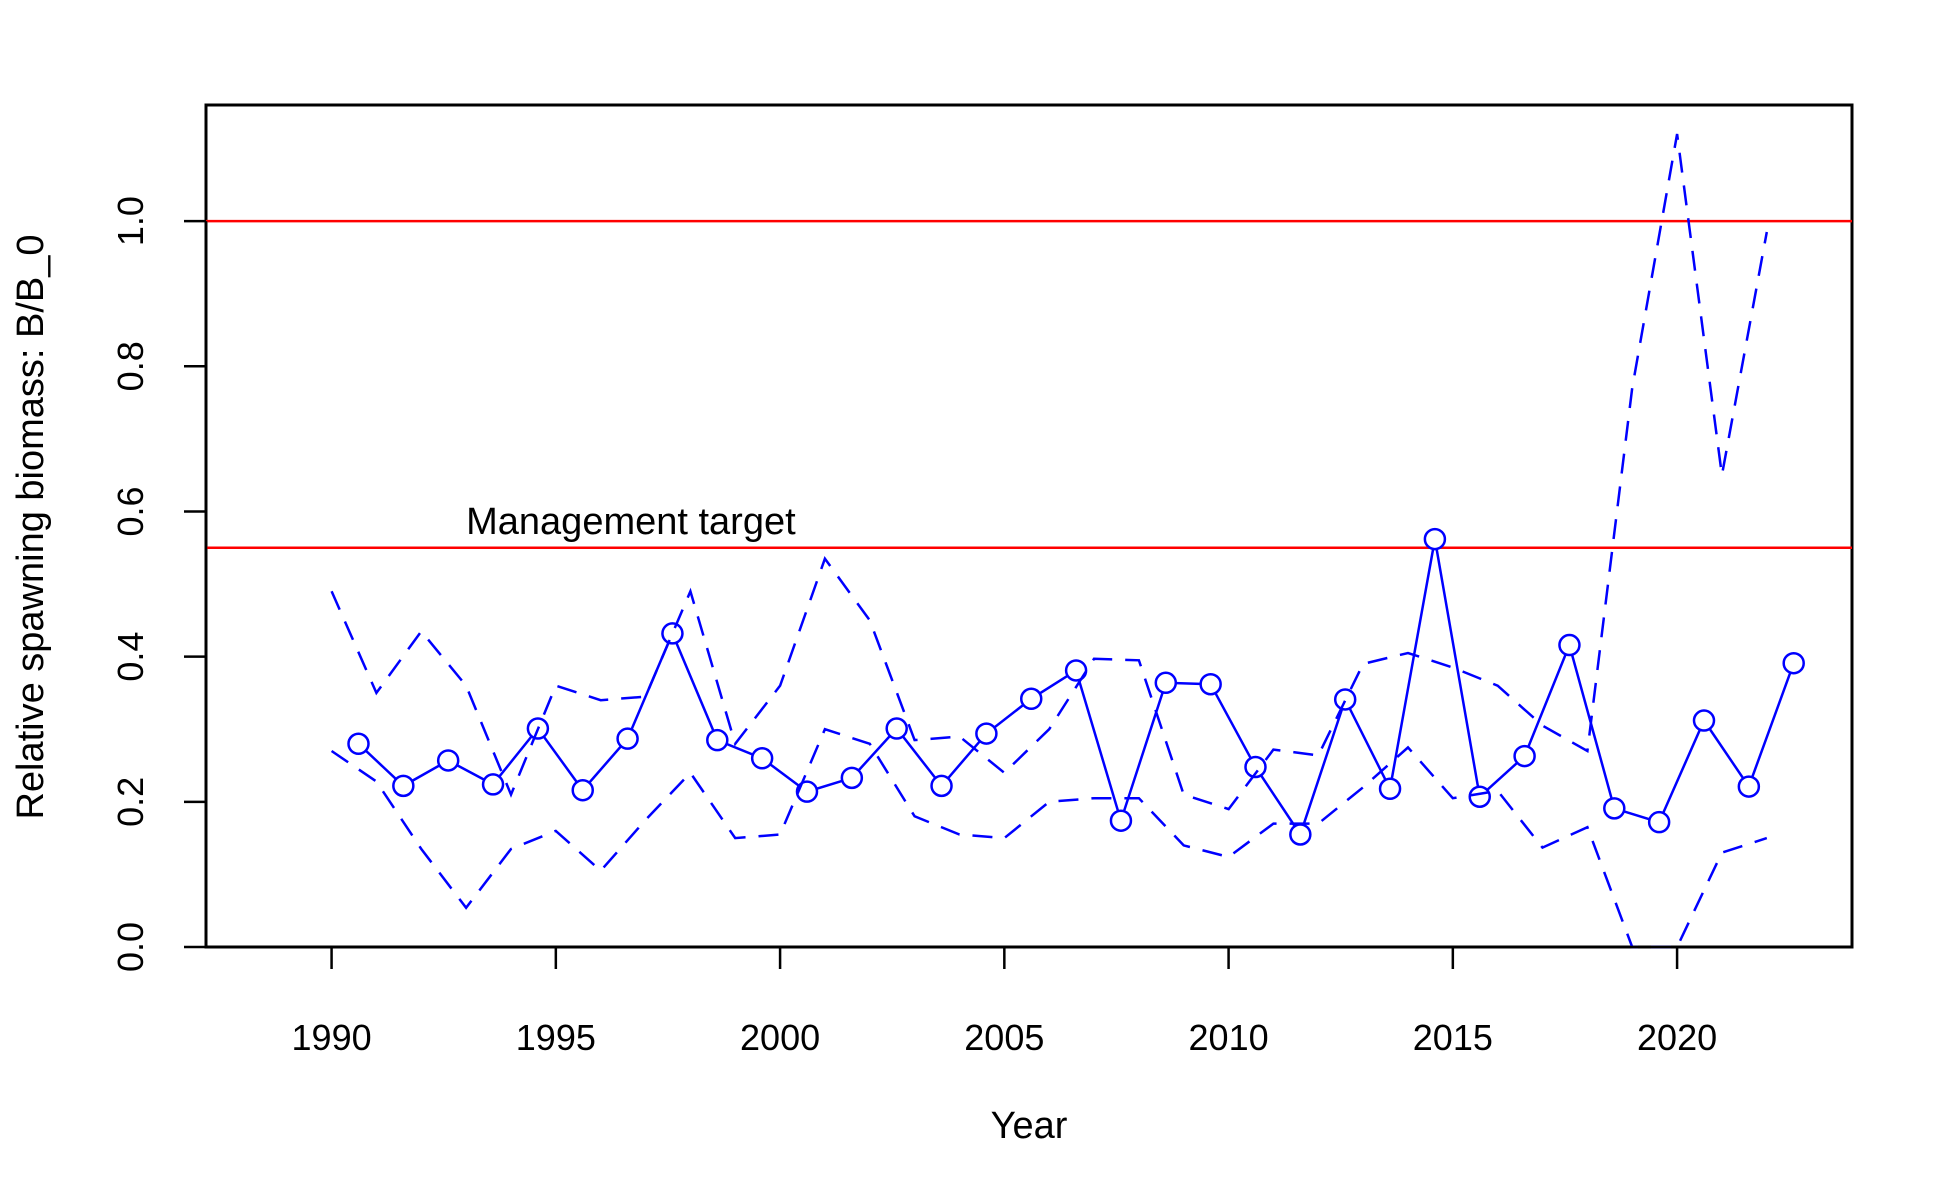 The image size is (1950, 1200). What do you see at coordinates (1004, 1037) in the screenshot?
I see `x-tick-label-2005: 2005` at bounding box center [1004, 1037].